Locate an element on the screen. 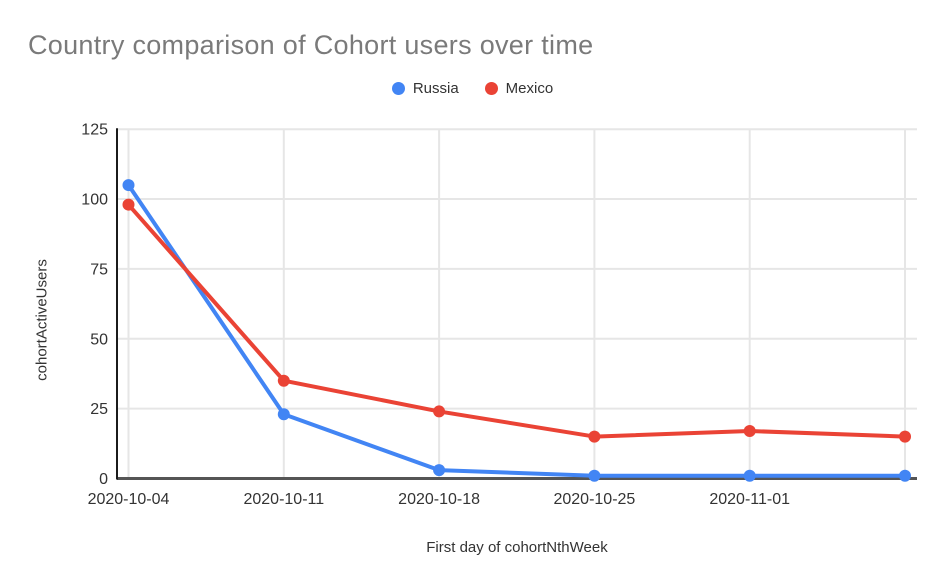 The height and width of the screenshot is (584, 945). y-tick-label: 75 is located at coordinates (99, 269).